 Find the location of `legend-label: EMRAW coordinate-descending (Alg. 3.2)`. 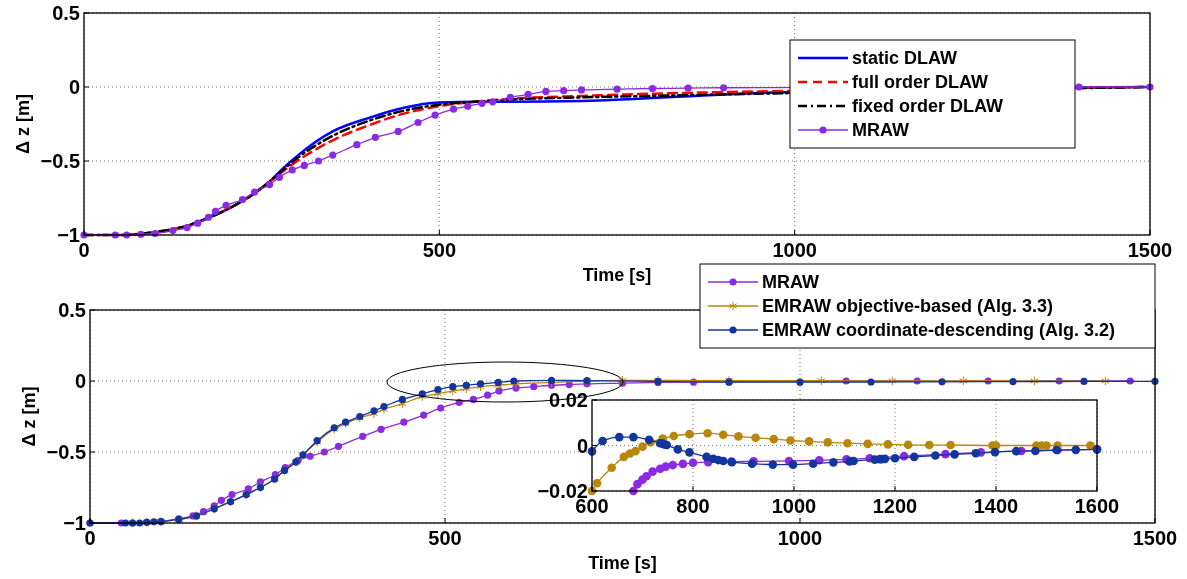

legend-label: EMRAW coordinate-descending (Alg. 3.2) is located at coordinates (939, 330).